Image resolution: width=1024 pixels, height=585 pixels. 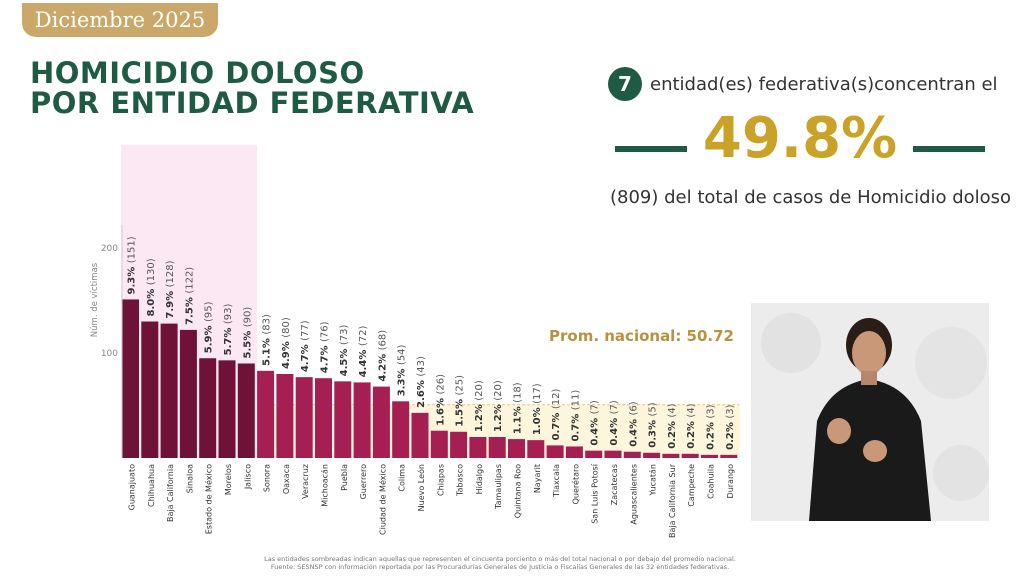 I want to click on bar-percent: 2.6%, so click(x=421, y=392).